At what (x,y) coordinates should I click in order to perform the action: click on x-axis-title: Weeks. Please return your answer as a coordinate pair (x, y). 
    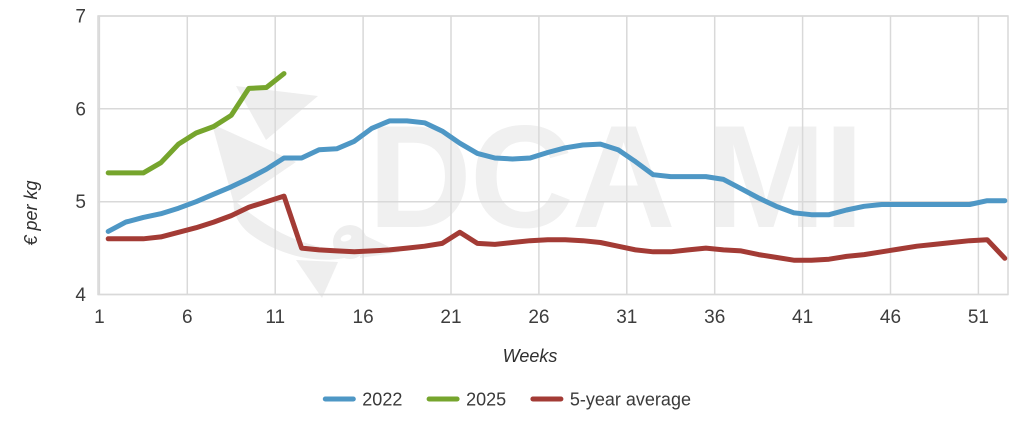
    Looking at the image, I should click on (530, 356).